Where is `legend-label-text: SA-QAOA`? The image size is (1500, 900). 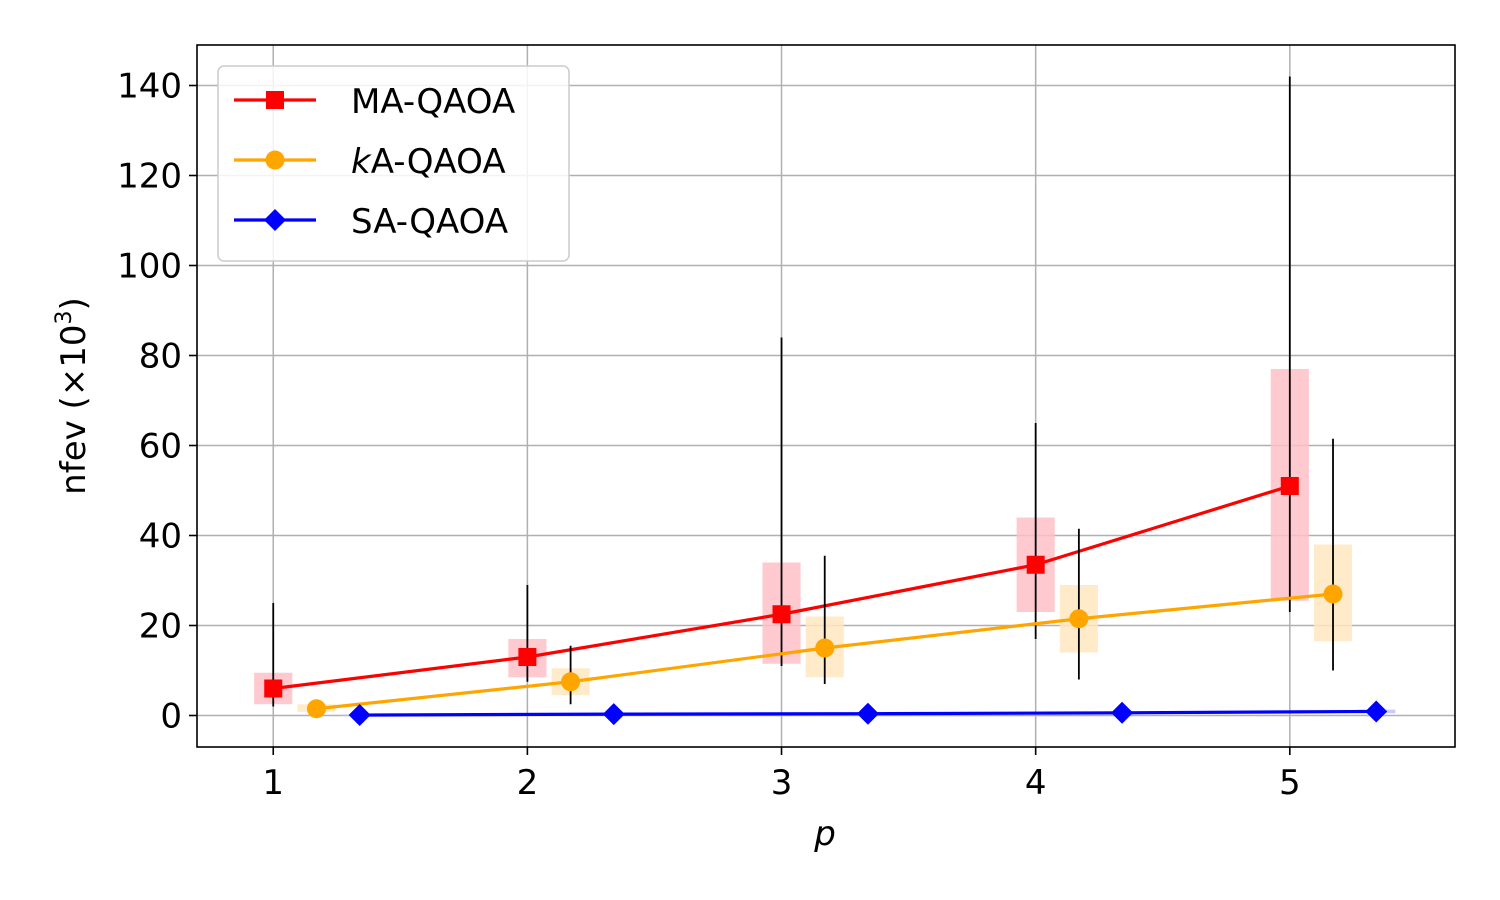
legend-label-text: SA-QAOA is located at coordinates (429, 222).